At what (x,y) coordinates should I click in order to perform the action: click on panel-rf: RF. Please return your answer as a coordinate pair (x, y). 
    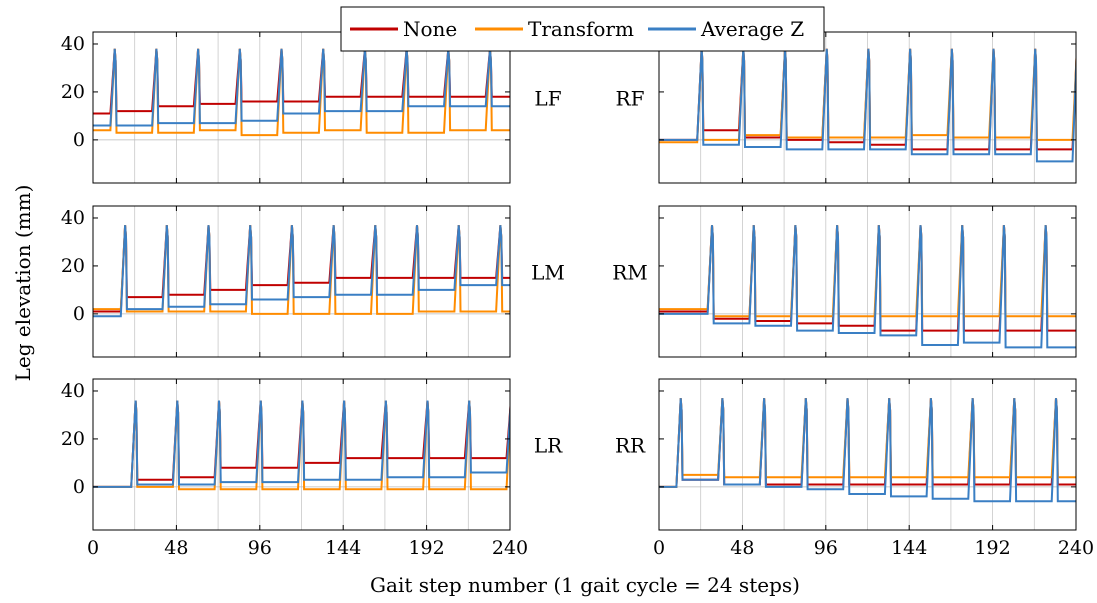
    Looking at the image, I should click on (846, 107).